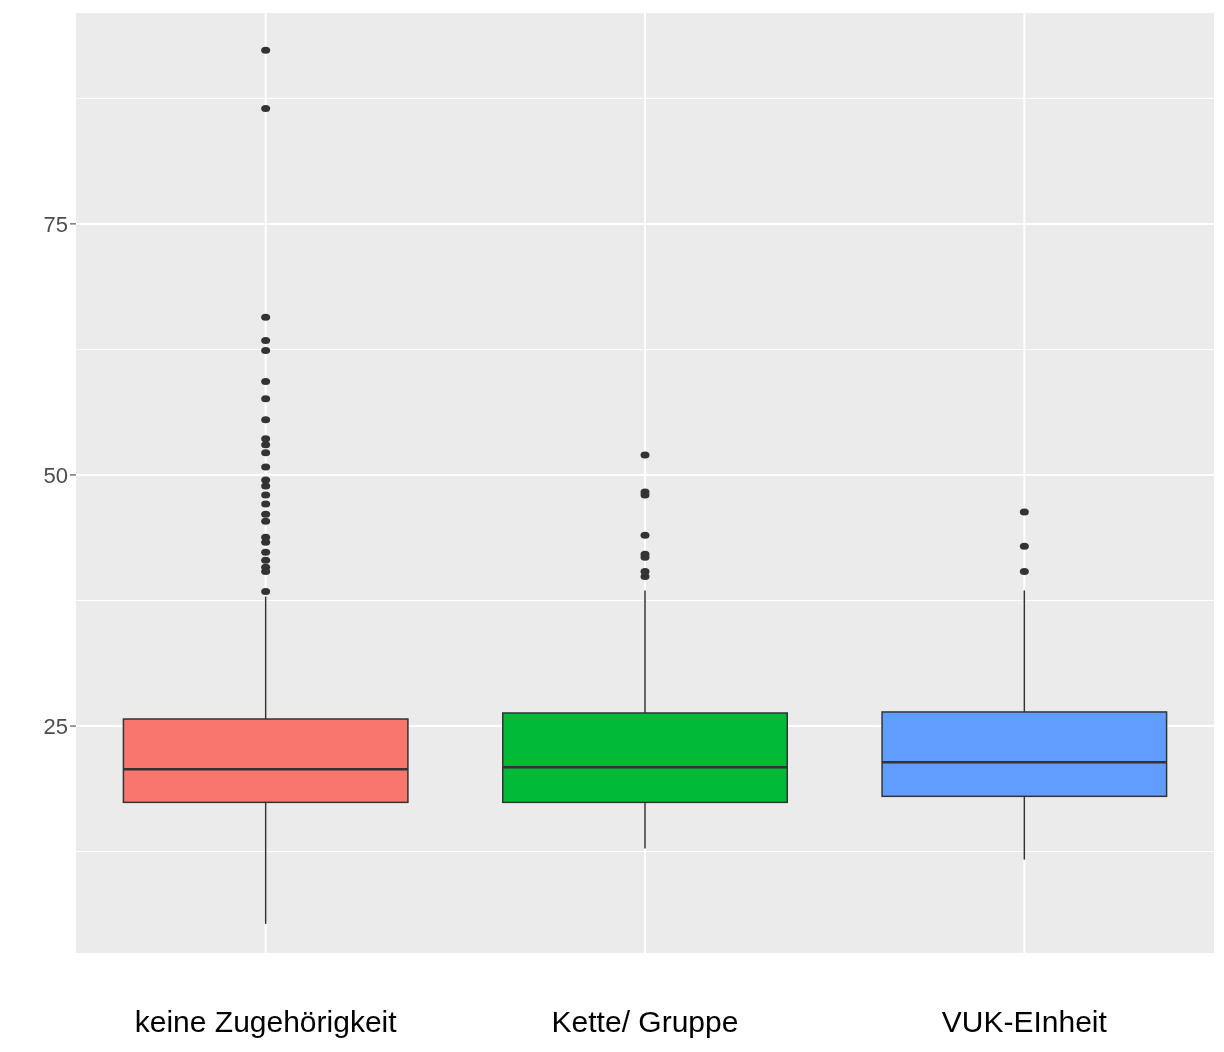 The image size is (1224, 1052). I want to click on x-tick-label: keine Zugehörigkeit, so click(266, 1022).